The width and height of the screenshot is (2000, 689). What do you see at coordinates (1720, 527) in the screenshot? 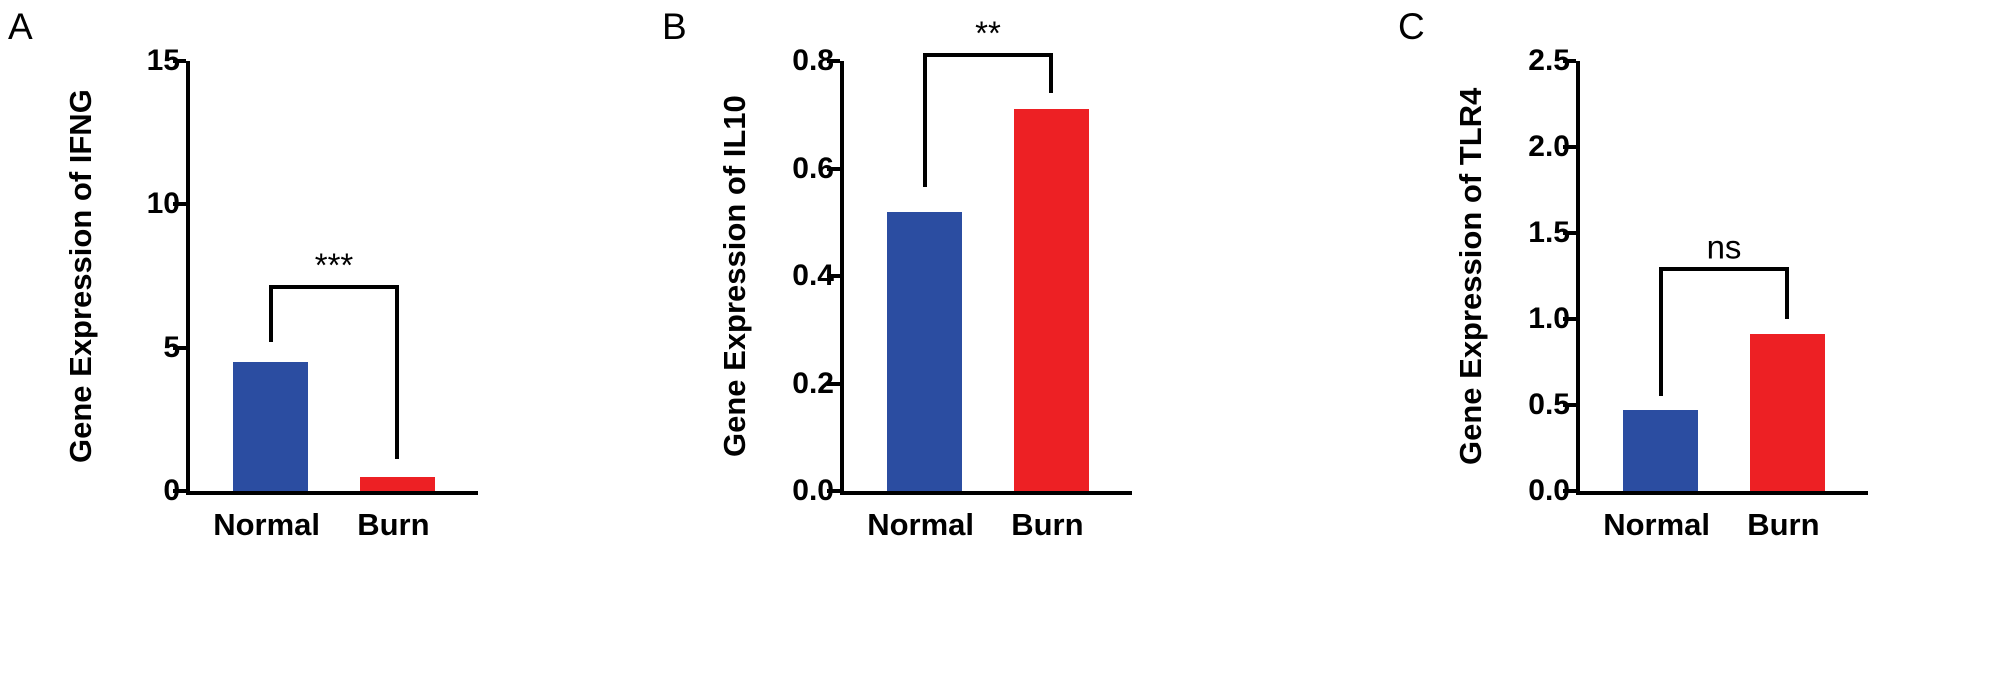
I see `panel-c-x-axis-labels: Normal Burn` at bounding box center [1720, 527].